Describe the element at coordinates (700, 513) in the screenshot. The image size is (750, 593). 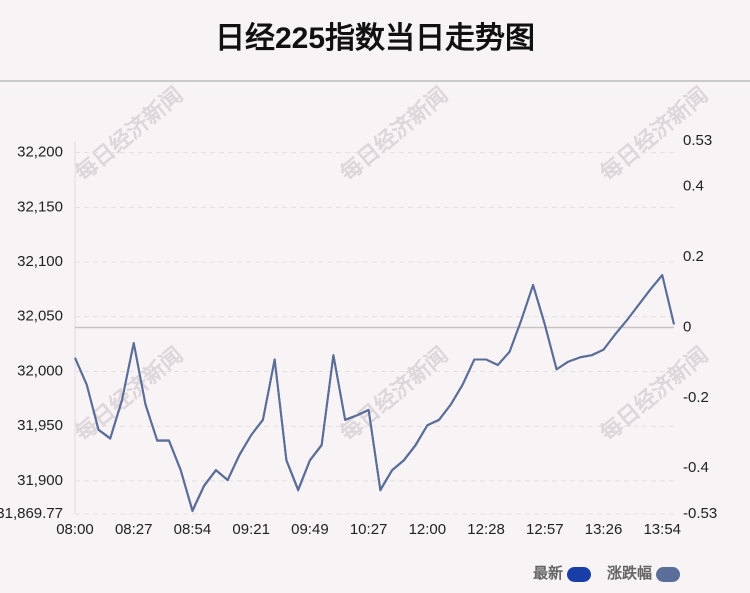
I see `y2-tick-label: -0.53` at that location.